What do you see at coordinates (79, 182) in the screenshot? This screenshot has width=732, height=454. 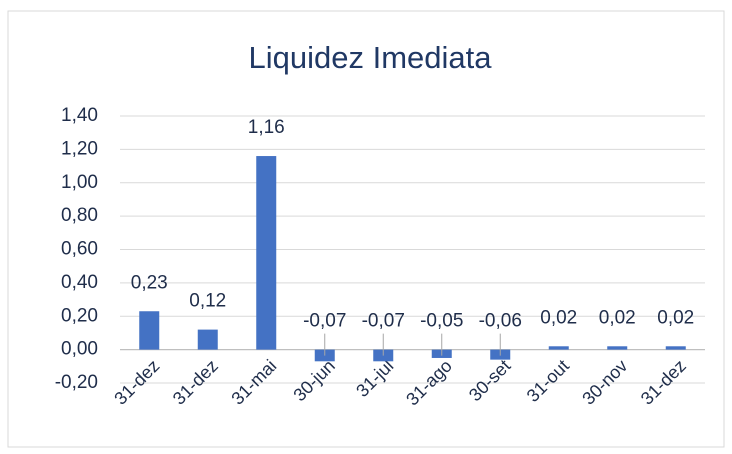 I see `y-tick-label: 1,00` at bounding box center [79, 182].